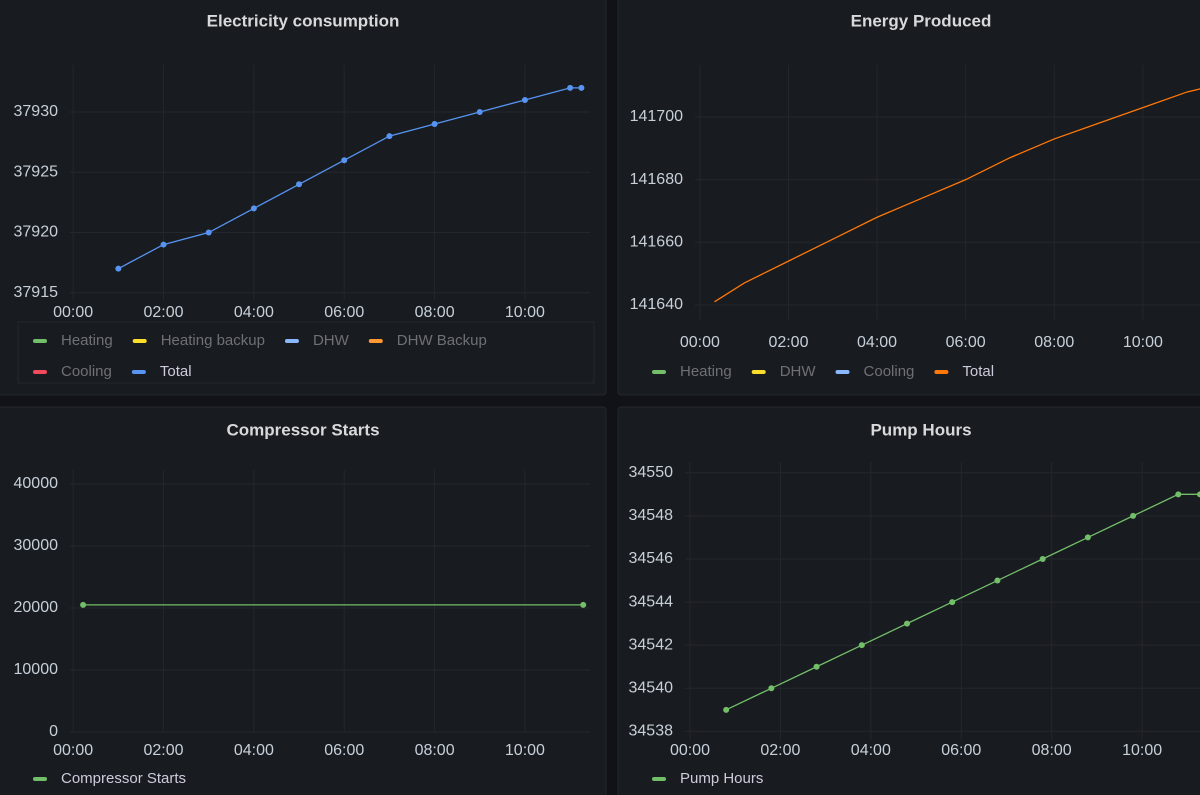 This screenshot has width=1200, height=795. I want to click on y-tick-label: 34546, so click(651, 558).